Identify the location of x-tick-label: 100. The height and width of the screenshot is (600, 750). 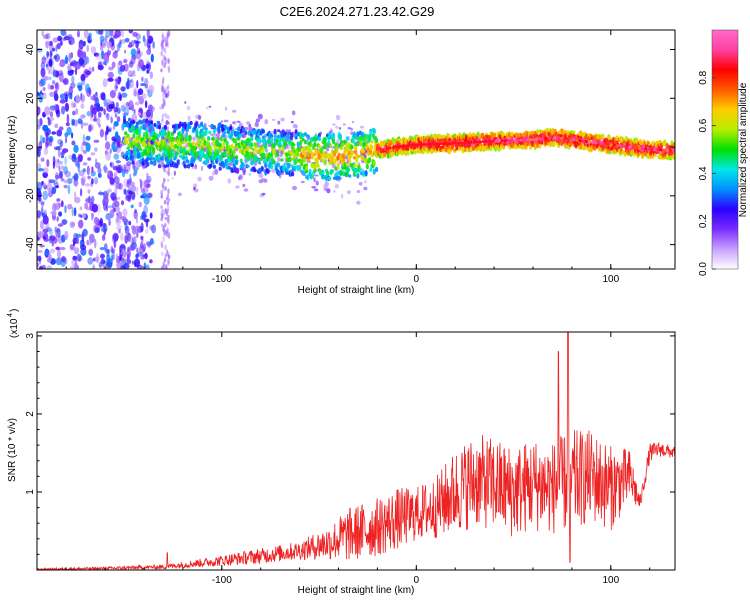
(610, 580).